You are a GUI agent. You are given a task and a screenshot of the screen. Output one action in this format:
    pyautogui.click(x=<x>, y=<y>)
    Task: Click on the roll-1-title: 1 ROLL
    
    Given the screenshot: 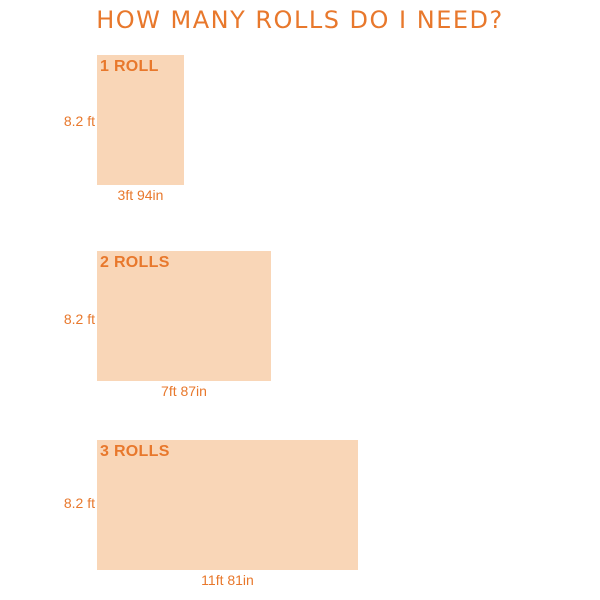 What is the action you would take?
    pyautogui.click(x=129, y=66)
    